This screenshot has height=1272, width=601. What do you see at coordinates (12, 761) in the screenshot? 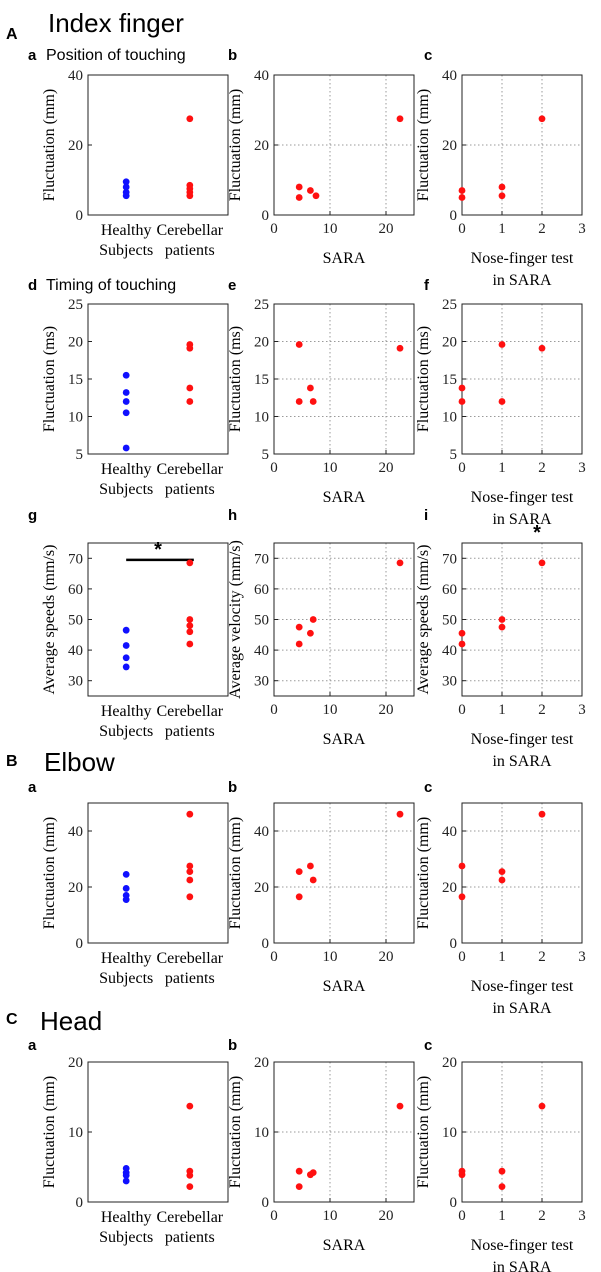
I see `section-letter-b: B` at bounding box center [12, 761].